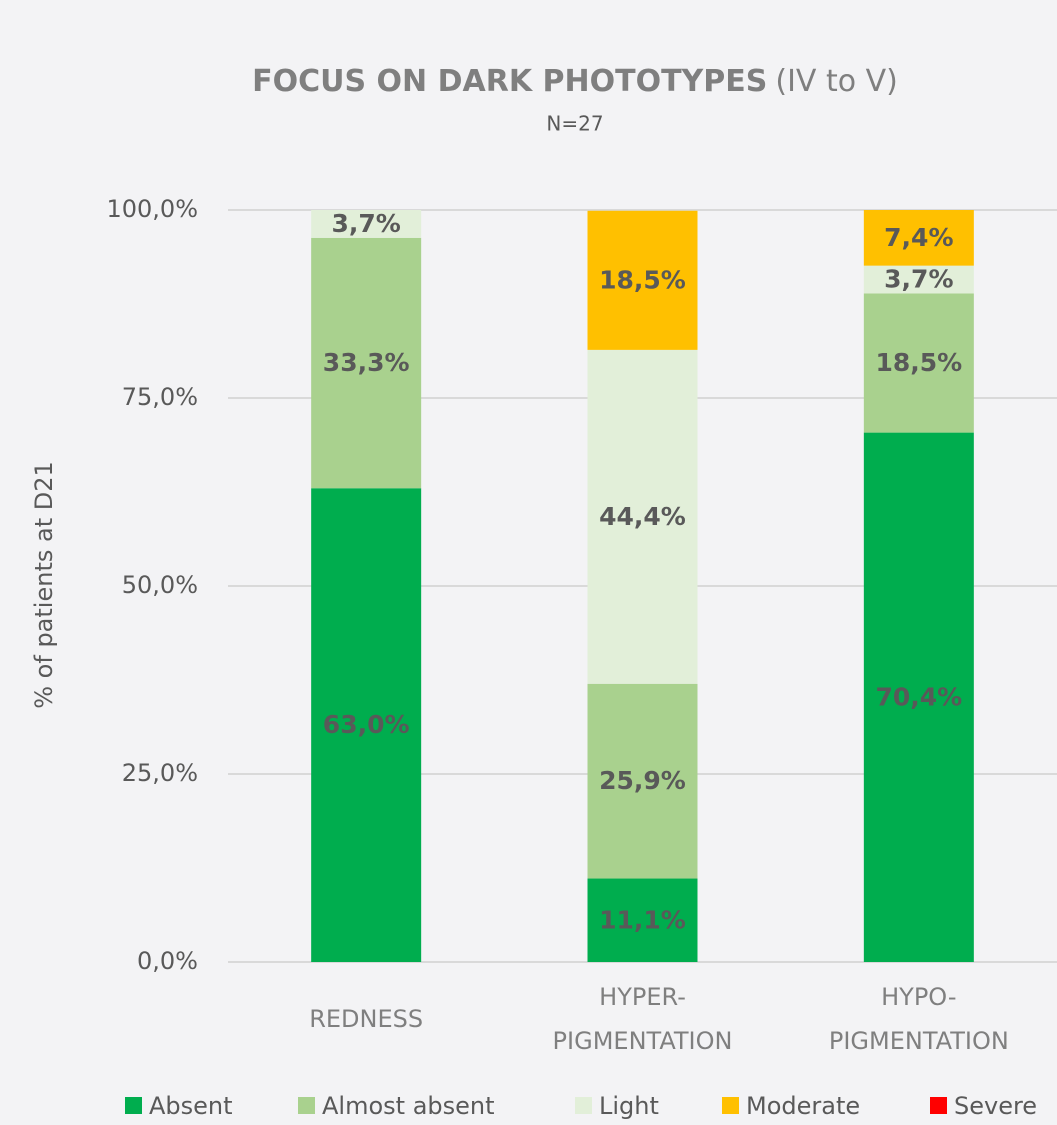  What do you see at coordinates (366, 1019) in the screenshot?
I see `x-tick-label: REDNESS` at bounding box center [366, 1019].